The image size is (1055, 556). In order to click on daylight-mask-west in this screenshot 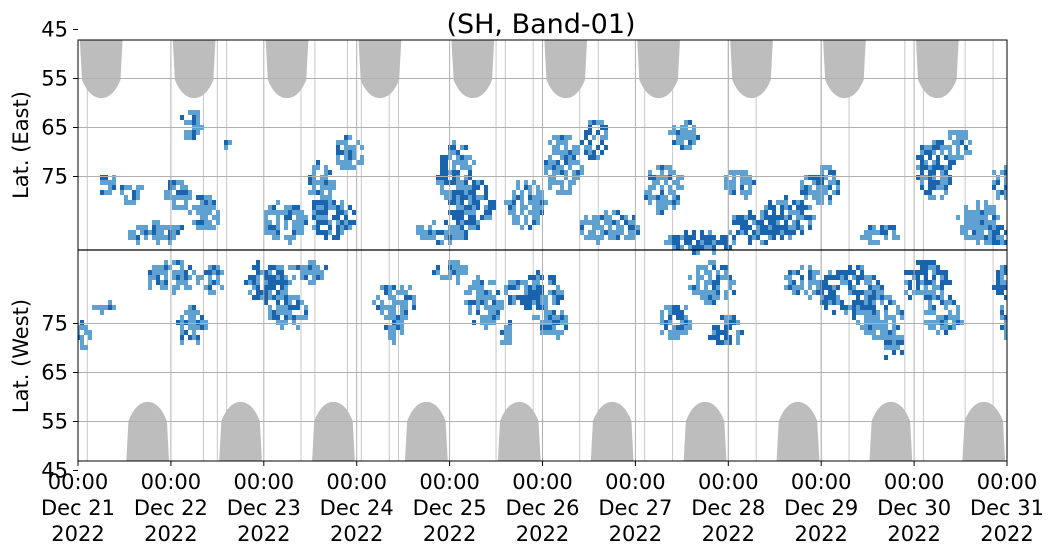, I will do `click(798, 431)`.